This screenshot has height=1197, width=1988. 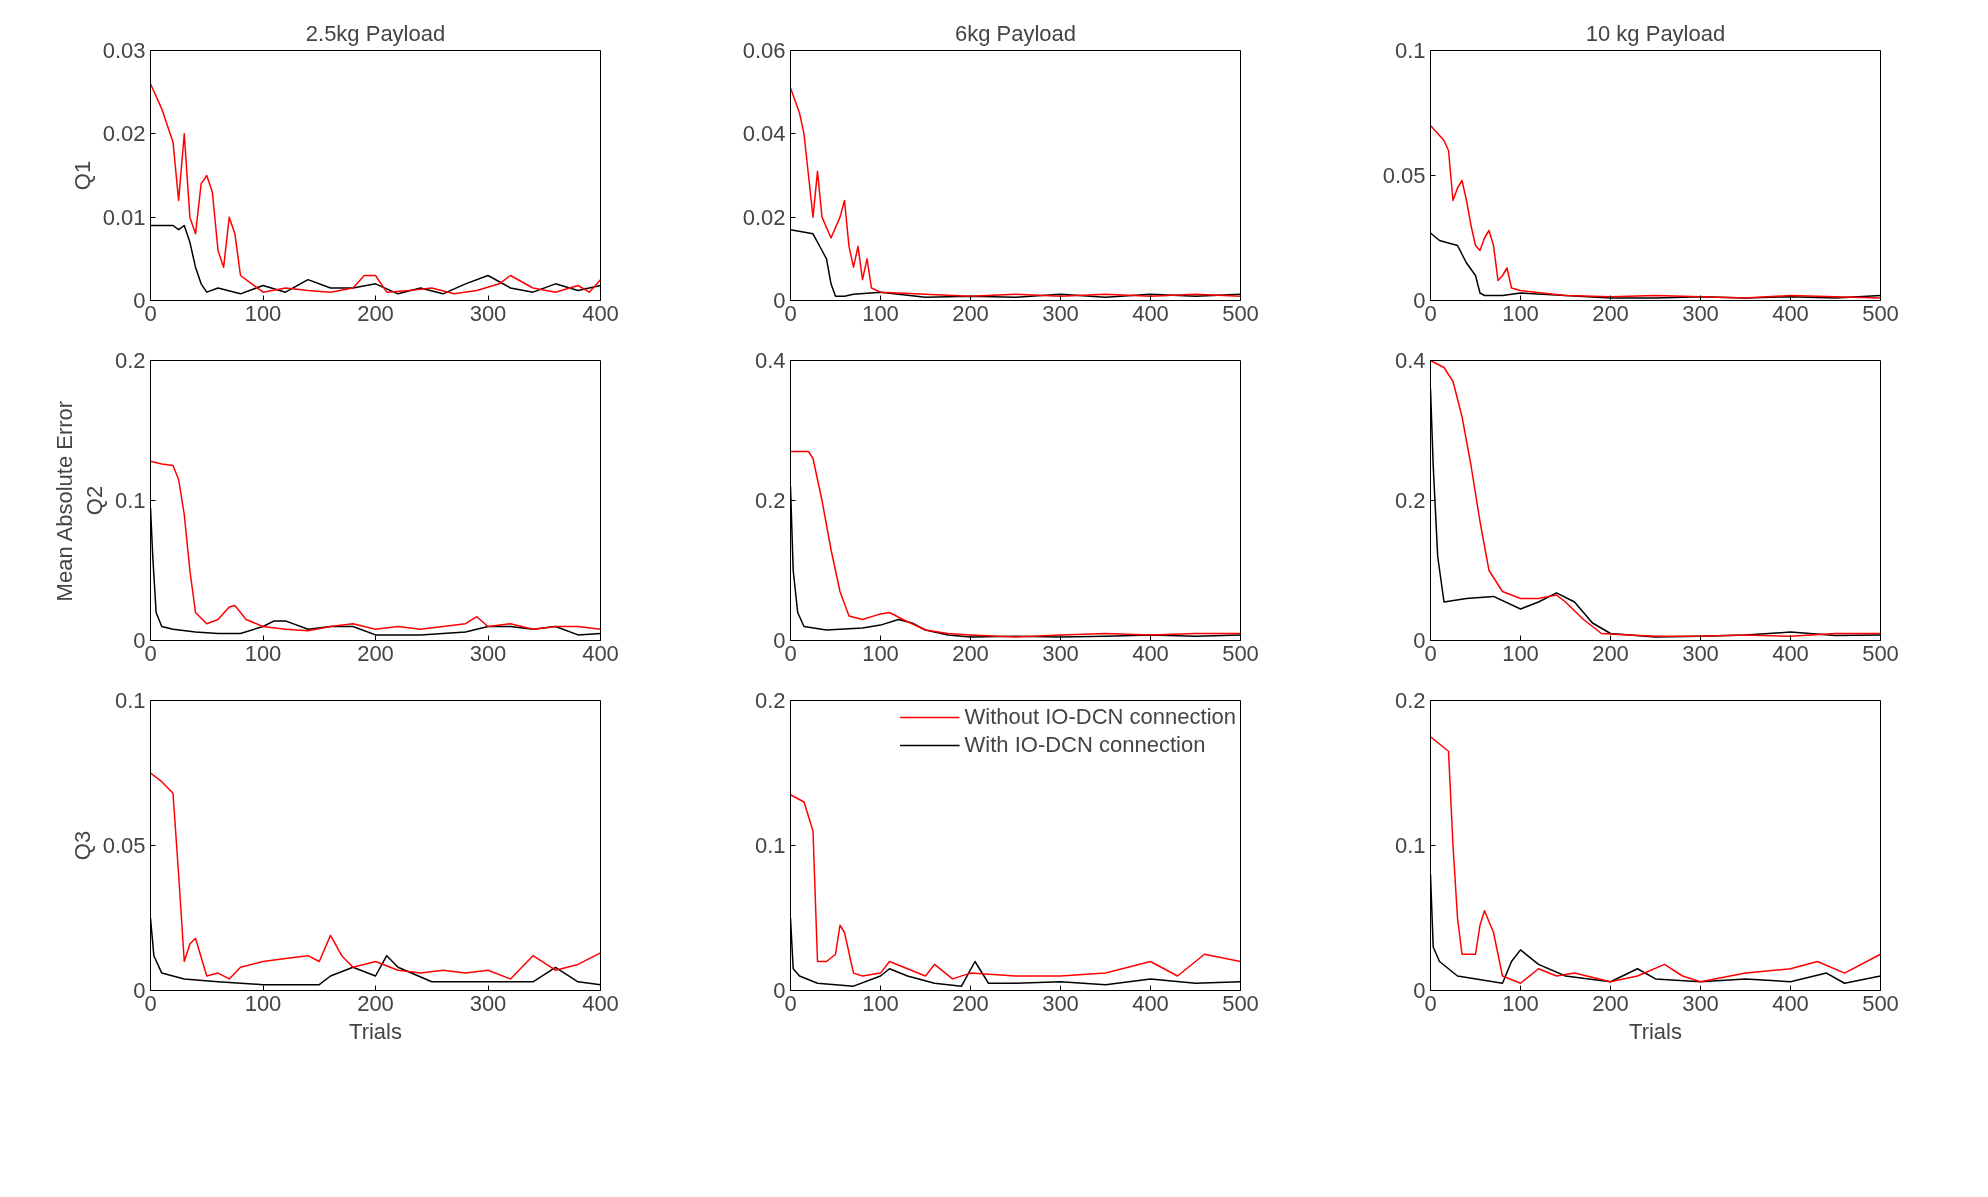 What do you see at coordinates (1085, 745) in the screenshot?
I see `legend-label: With IO-DCN connection` at bounding box center [1085, 745].